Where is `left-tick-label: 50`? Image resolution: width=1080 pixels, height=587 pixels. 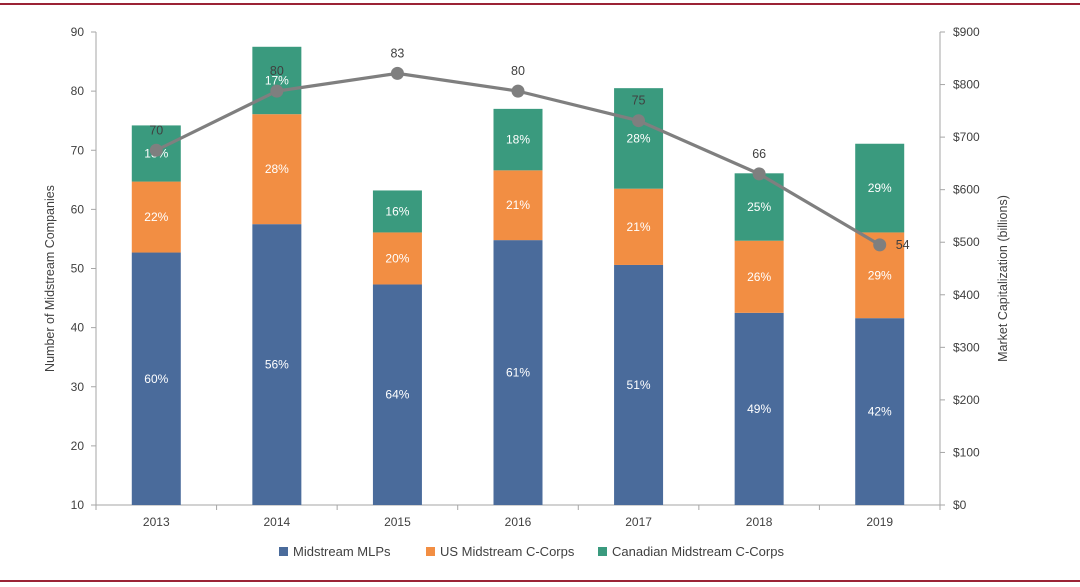 left-tick-label: 50 is located at coordinates (78, 269).